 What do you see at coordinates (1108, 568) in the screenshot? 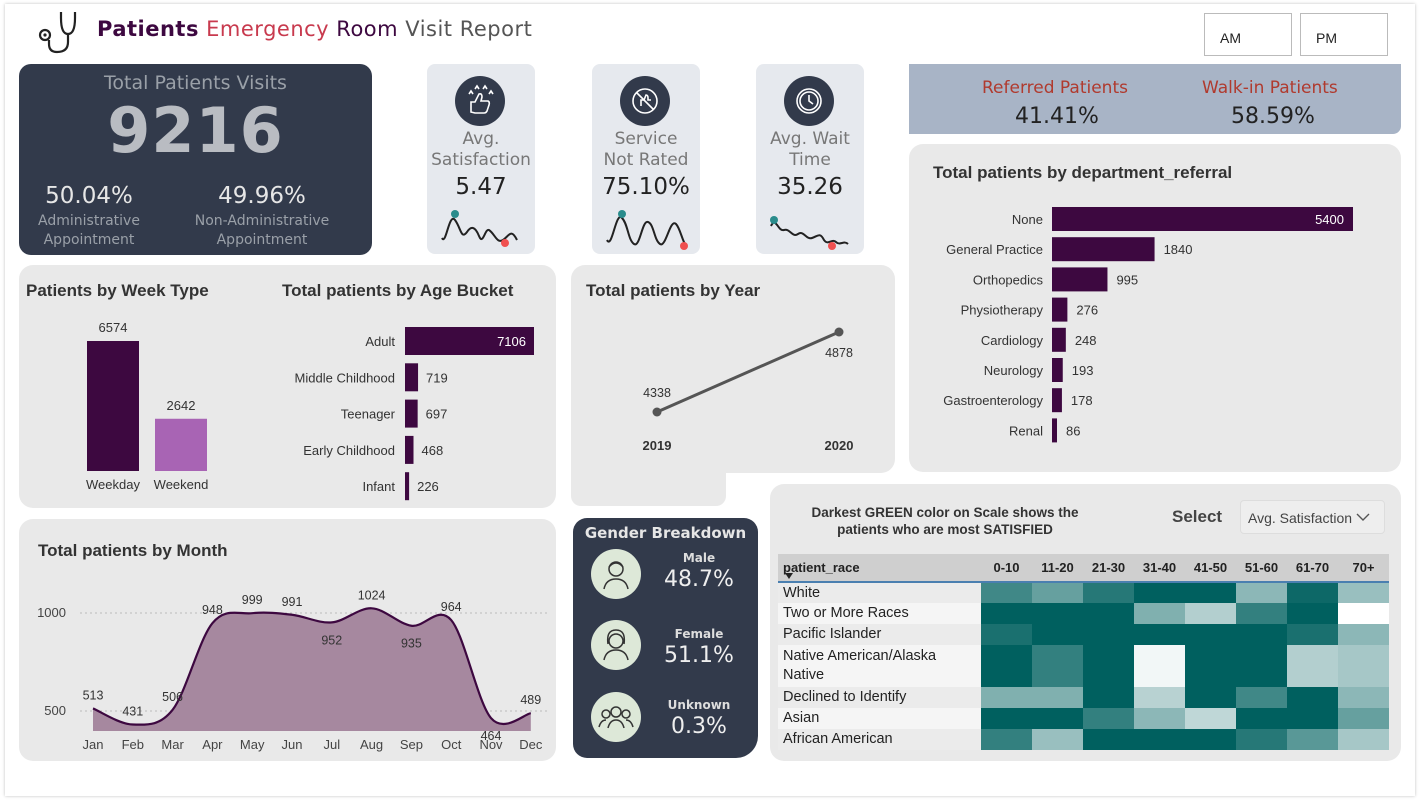
I see `heatmap-column-header: 21-30` at bounding box center [1108, 568].